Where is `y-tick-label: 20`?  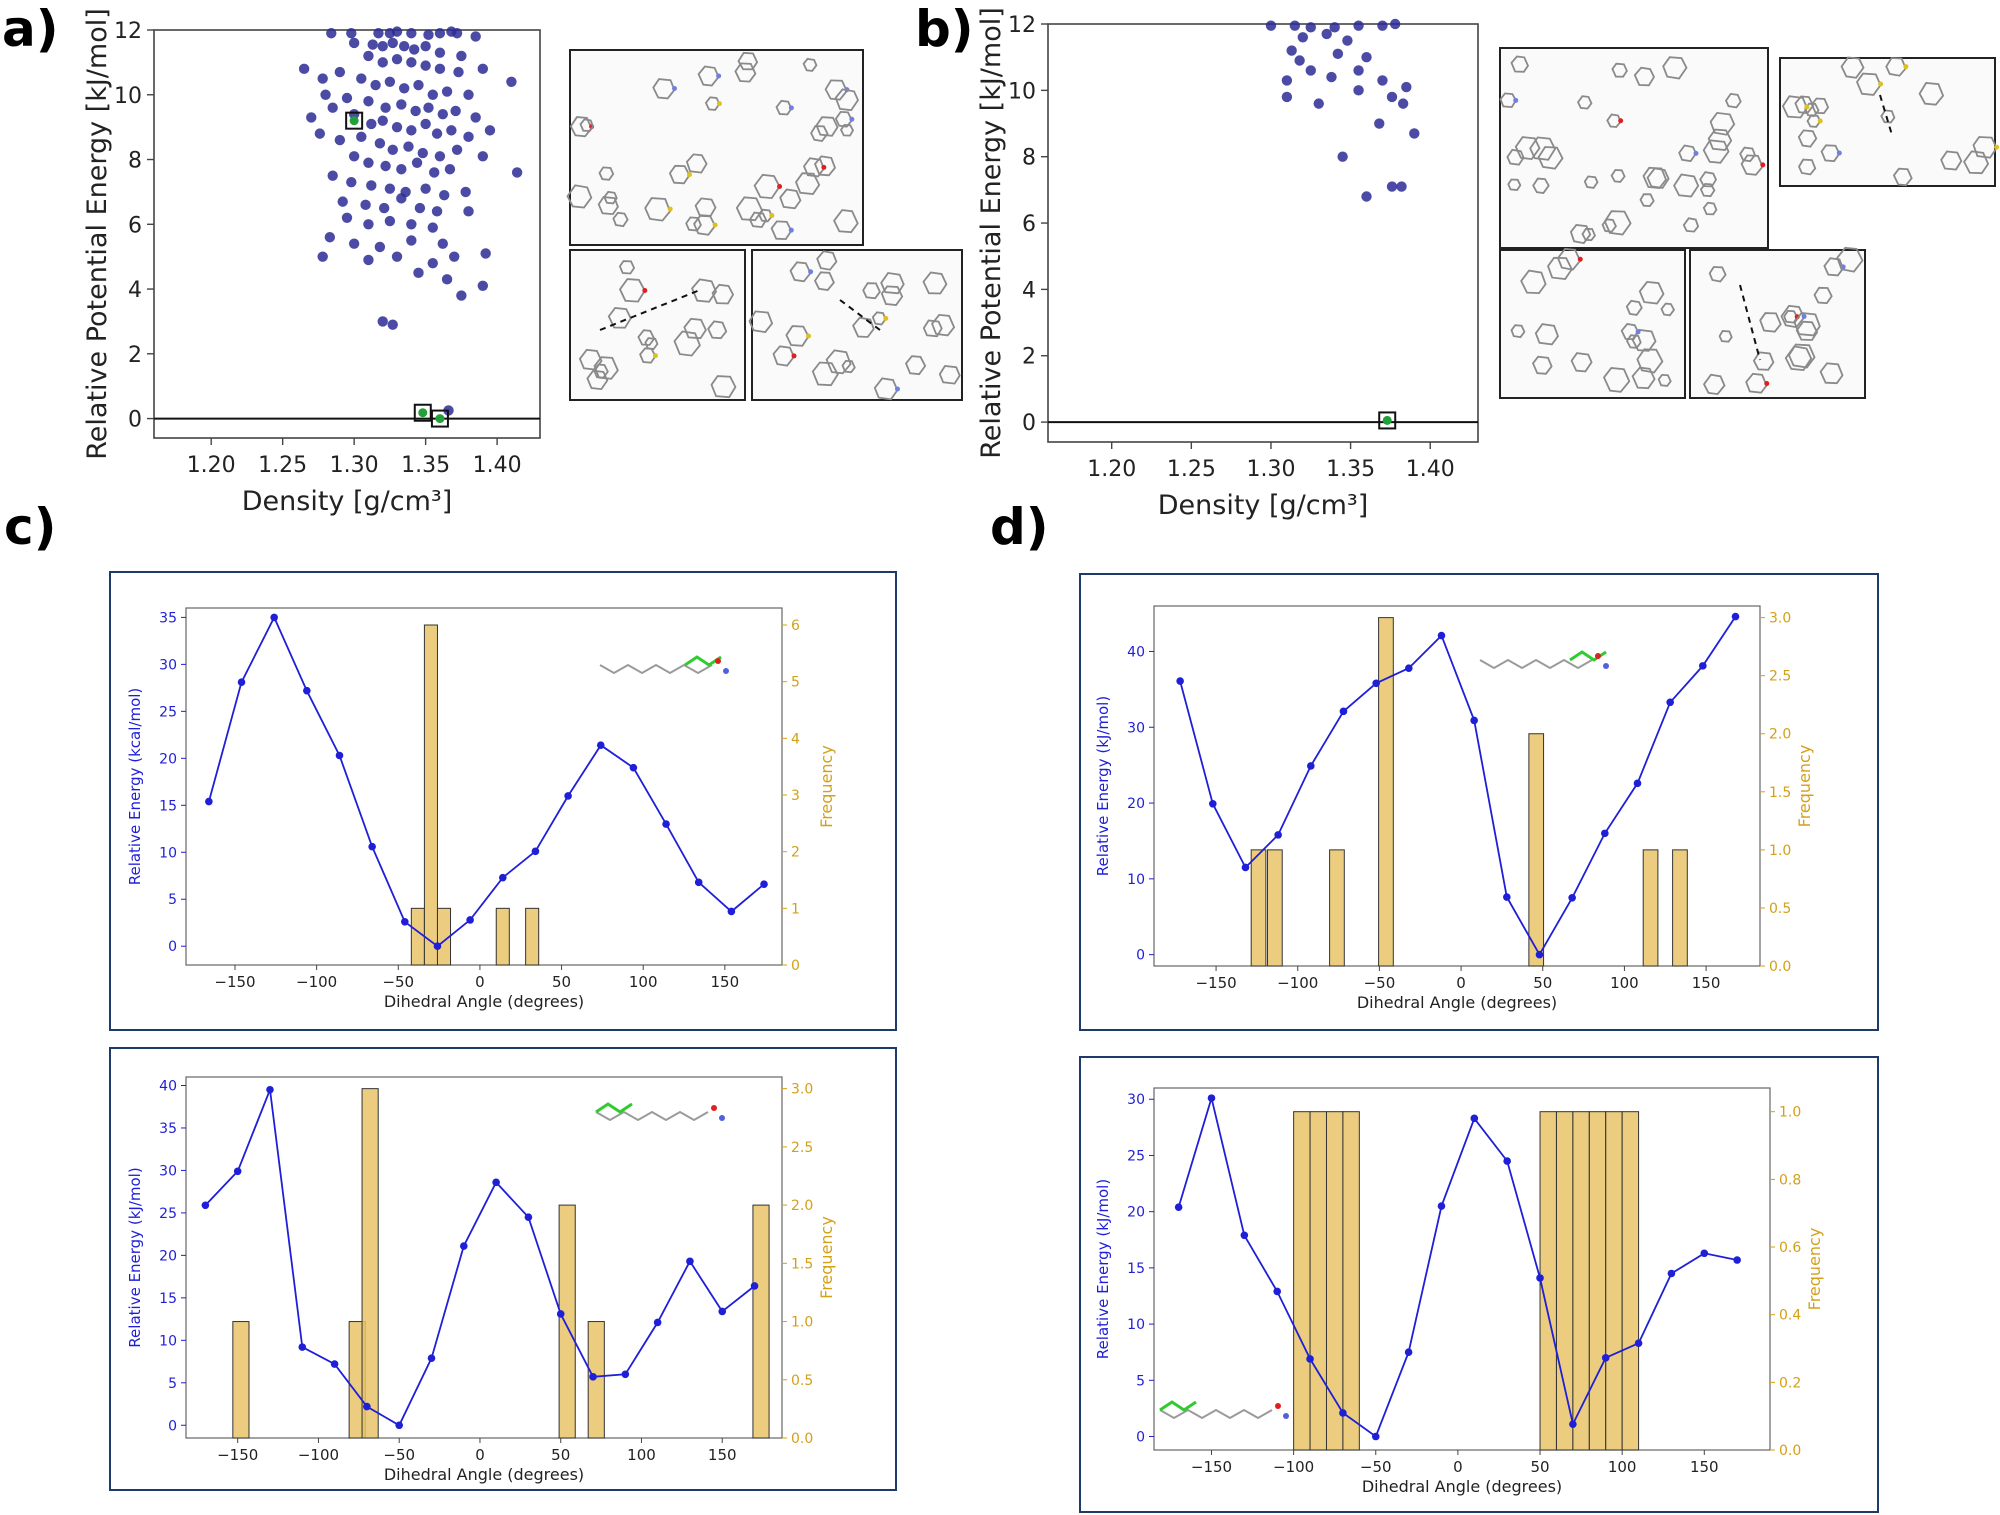 y-tick-label: 20 is located at coordinates (168, 1256).